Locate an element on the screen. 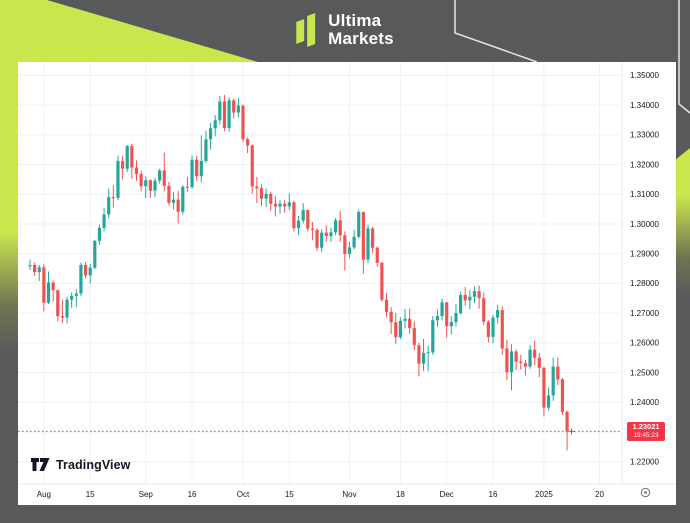 The image size is (690, 523). time-axis-label: Nov is located at coordinates (349, 494).